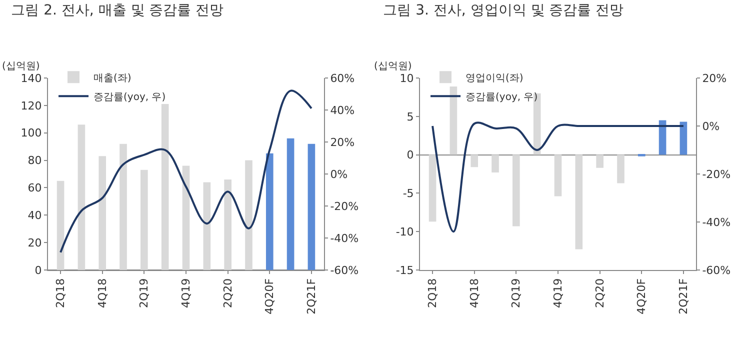  What do you see at coordinates (35, 243) in the screenshot?
I see `y-tick-label: 20` at bounding box center [35, 243].